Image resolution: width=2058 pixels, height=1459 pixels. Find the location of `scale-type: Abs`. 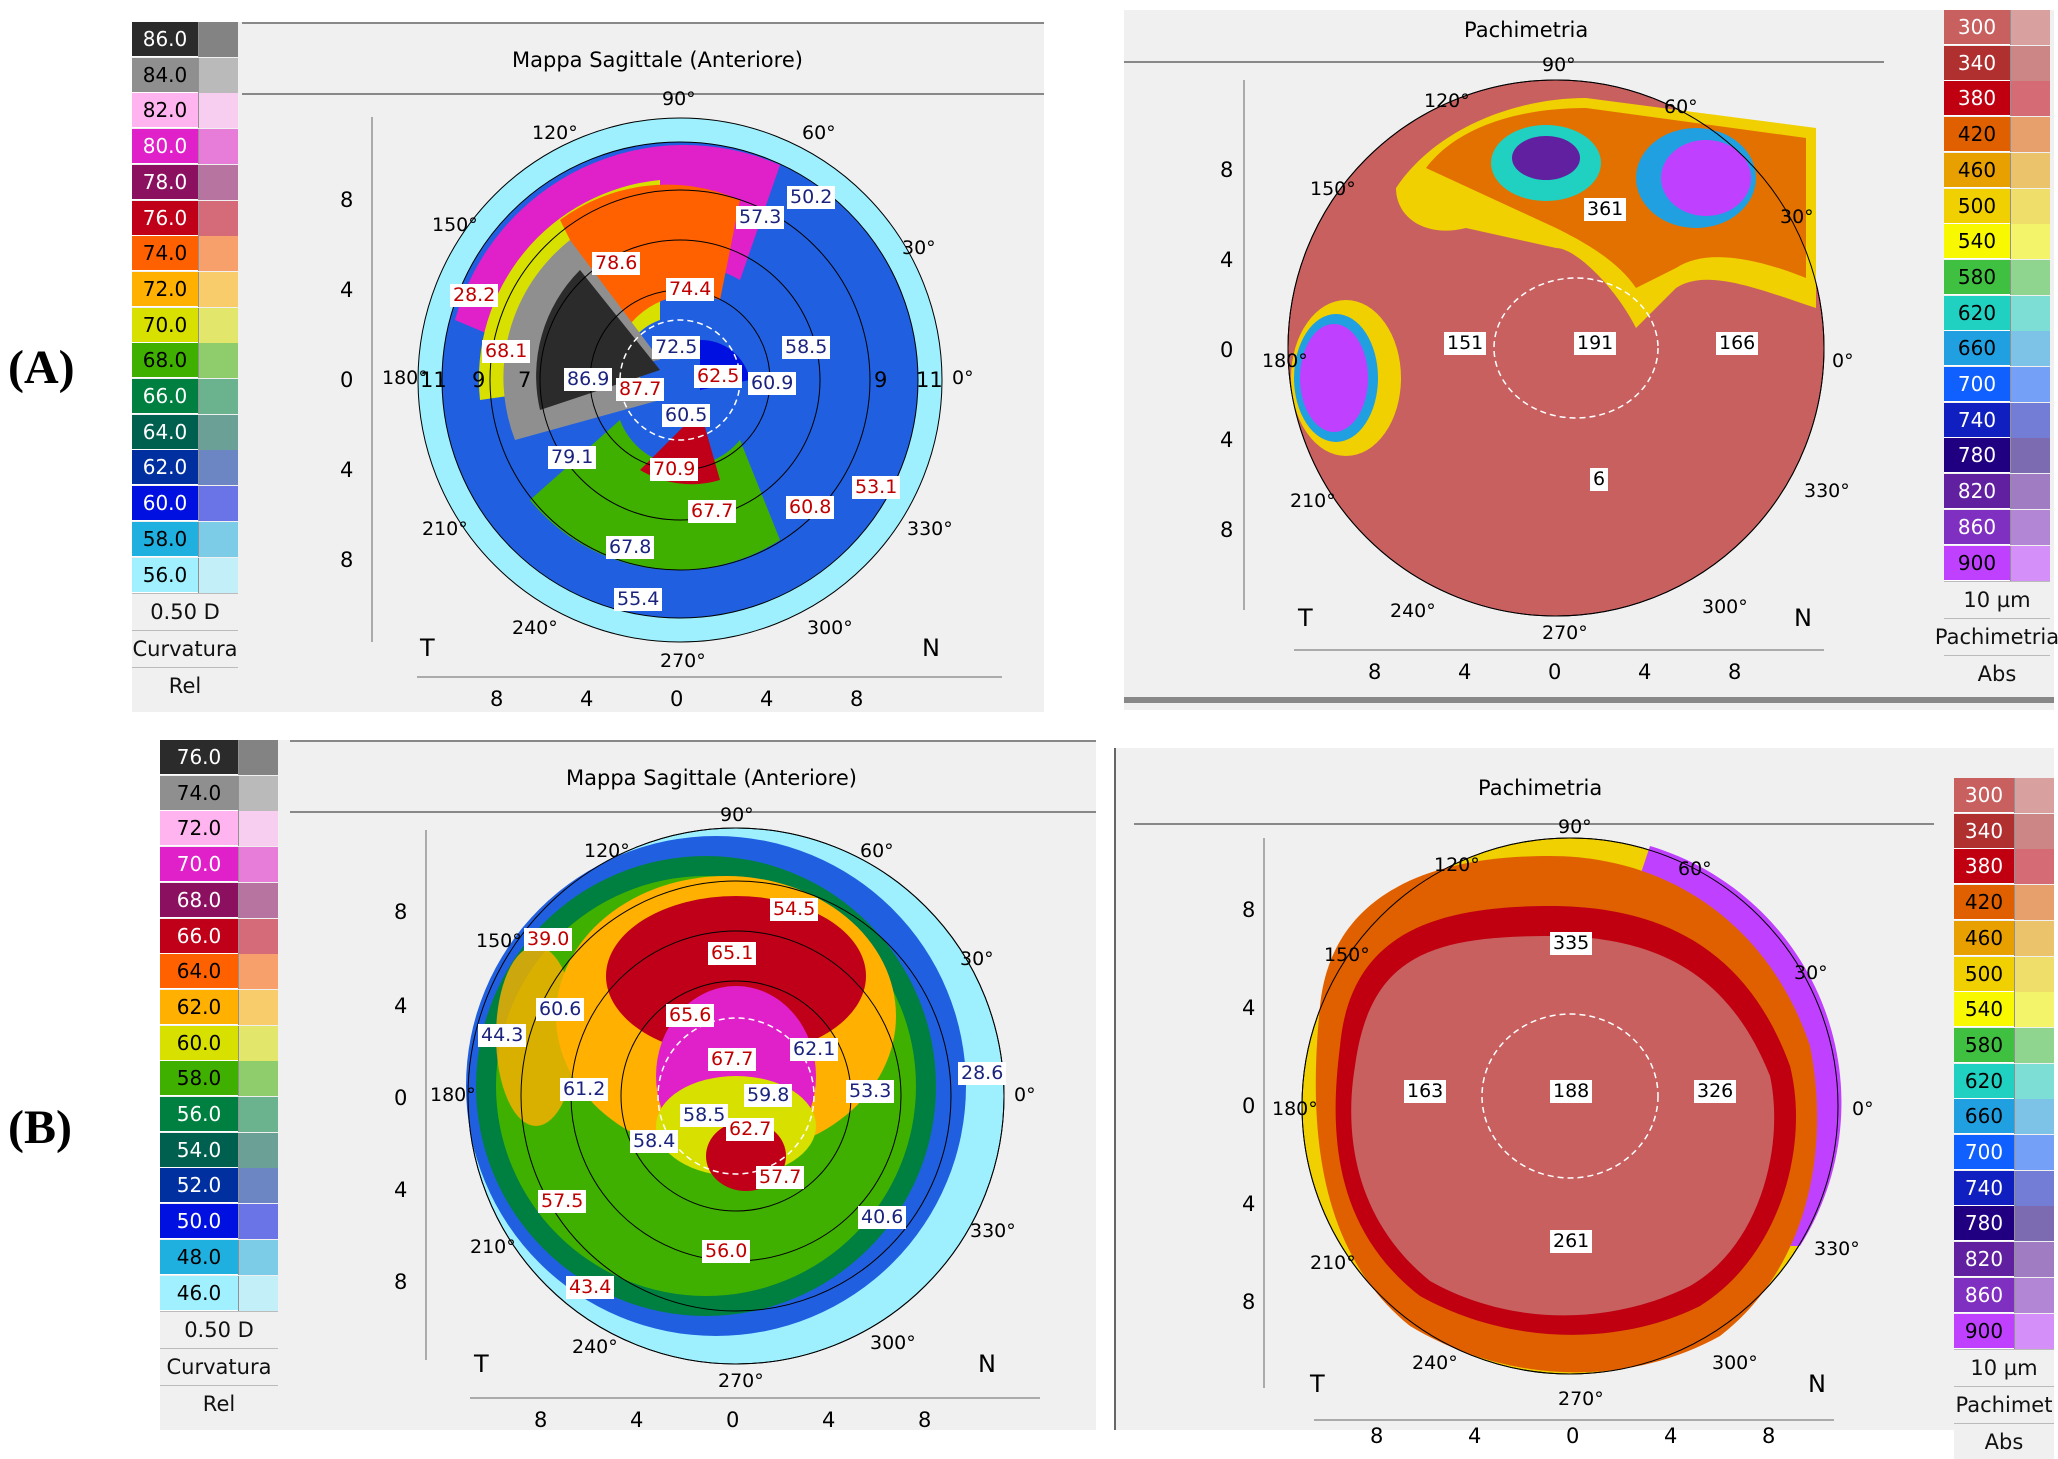

scale-type: Abs is located at coordinates (2004, 1441).